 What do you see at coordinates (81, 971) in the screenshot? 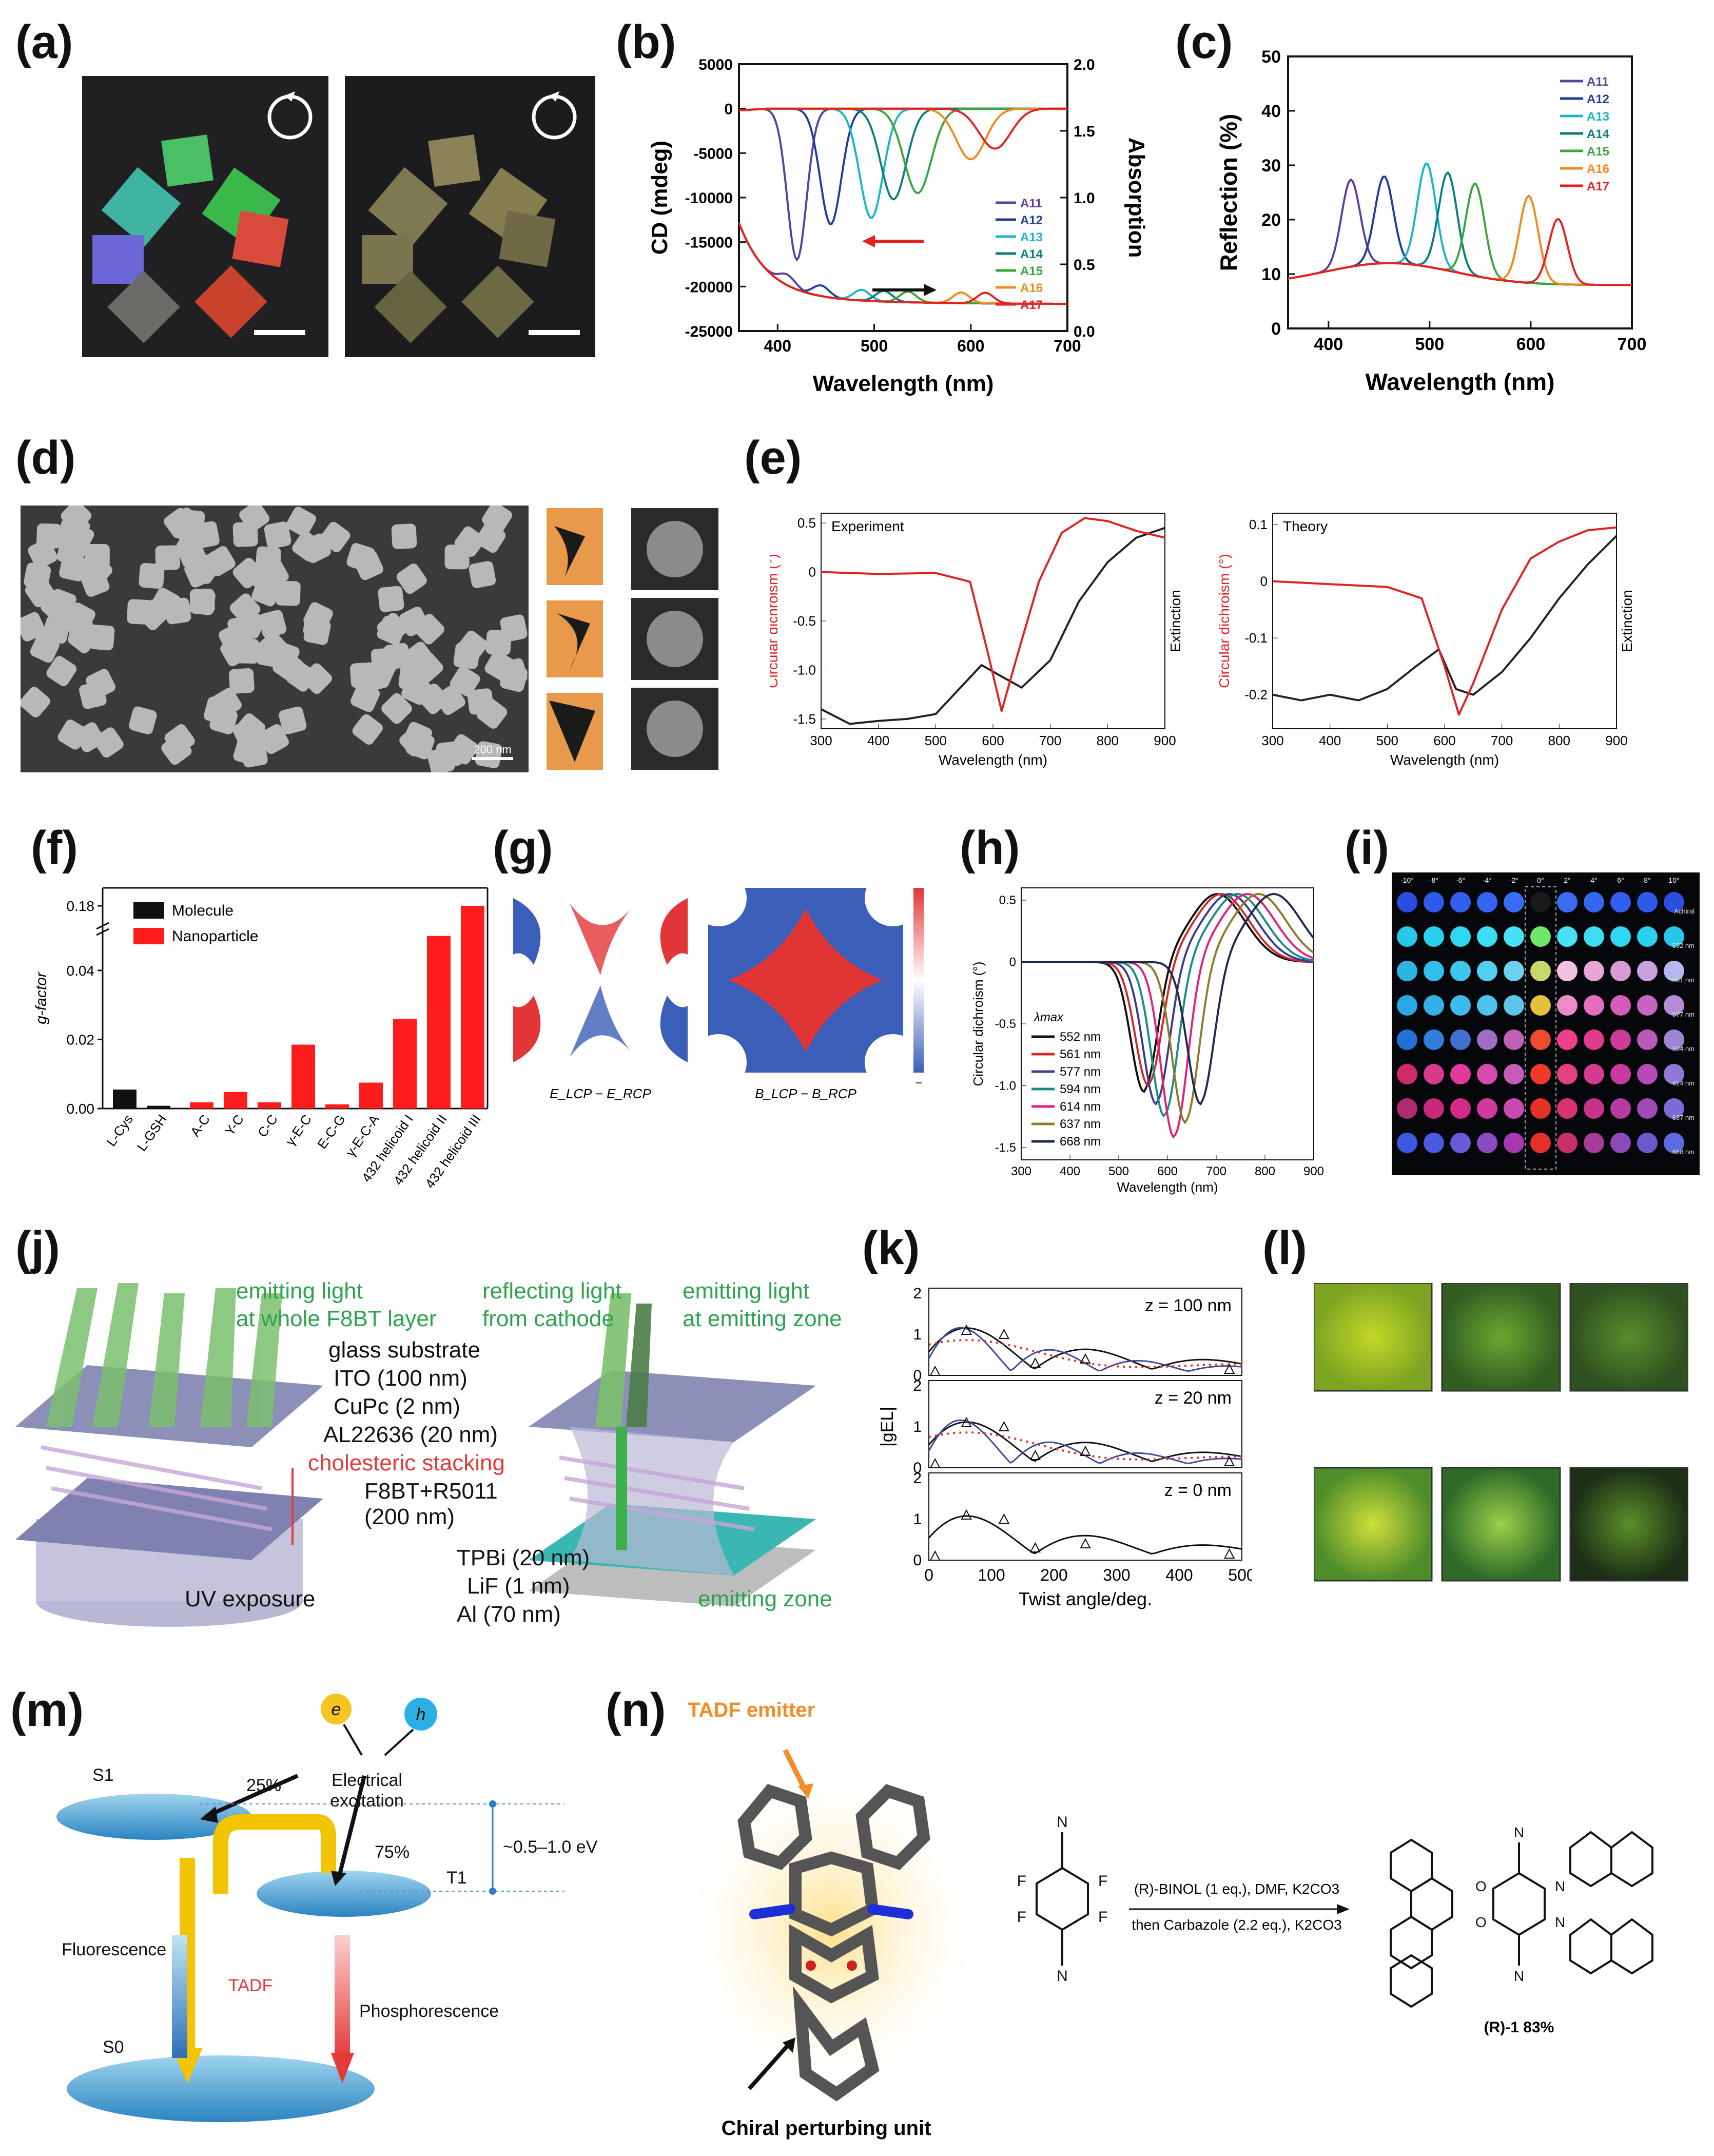
I see `f-ytick: 0.04` at bounding box center [81, 971].